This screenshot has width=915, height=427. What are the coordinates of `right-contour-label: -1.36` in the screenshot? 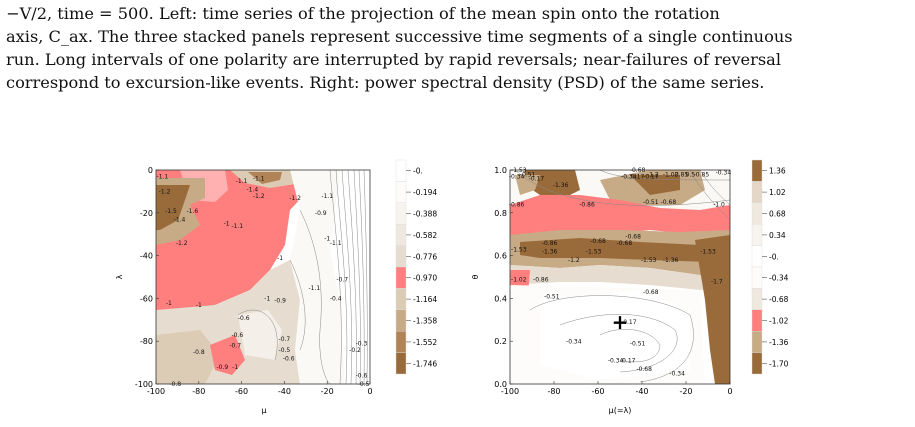 It's located at (671, 260).